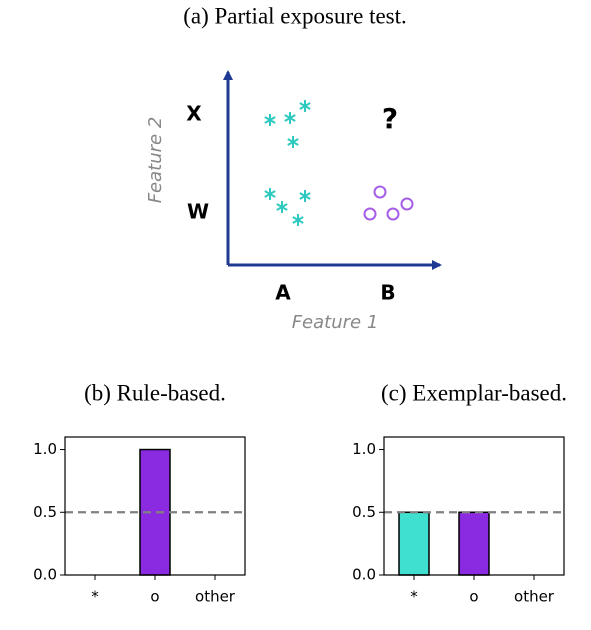 The image size is (591, 630). Describe the element at coordinates (198, 212) in the screenshot. I see `y-category: W` at that location.